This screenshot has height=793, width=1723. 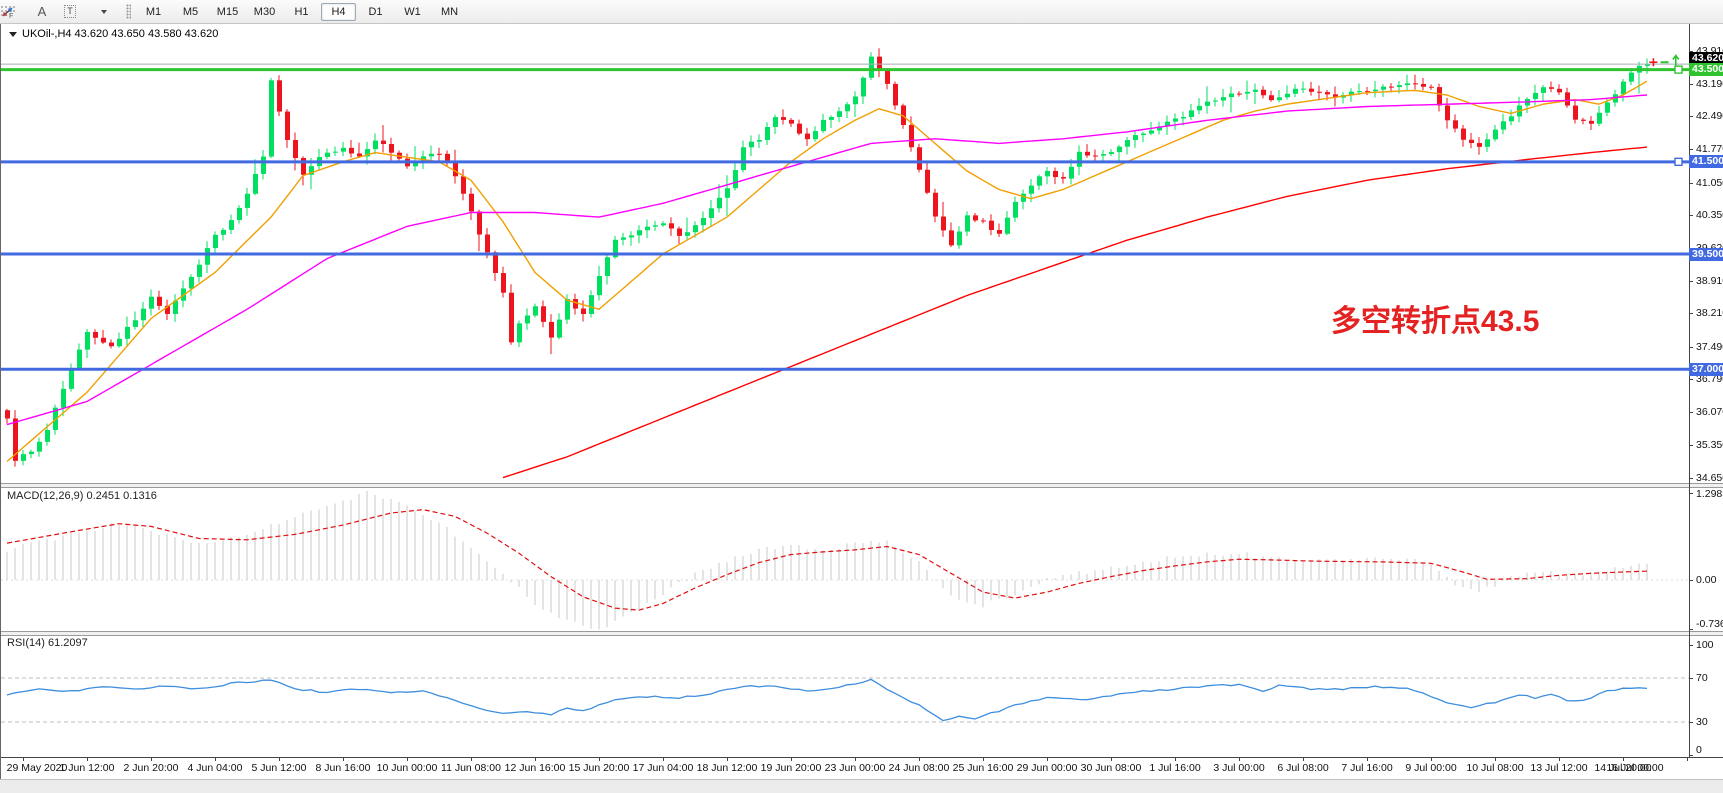 I want to click on price-axis-label: 34.650, so click(x=1709, y=477).